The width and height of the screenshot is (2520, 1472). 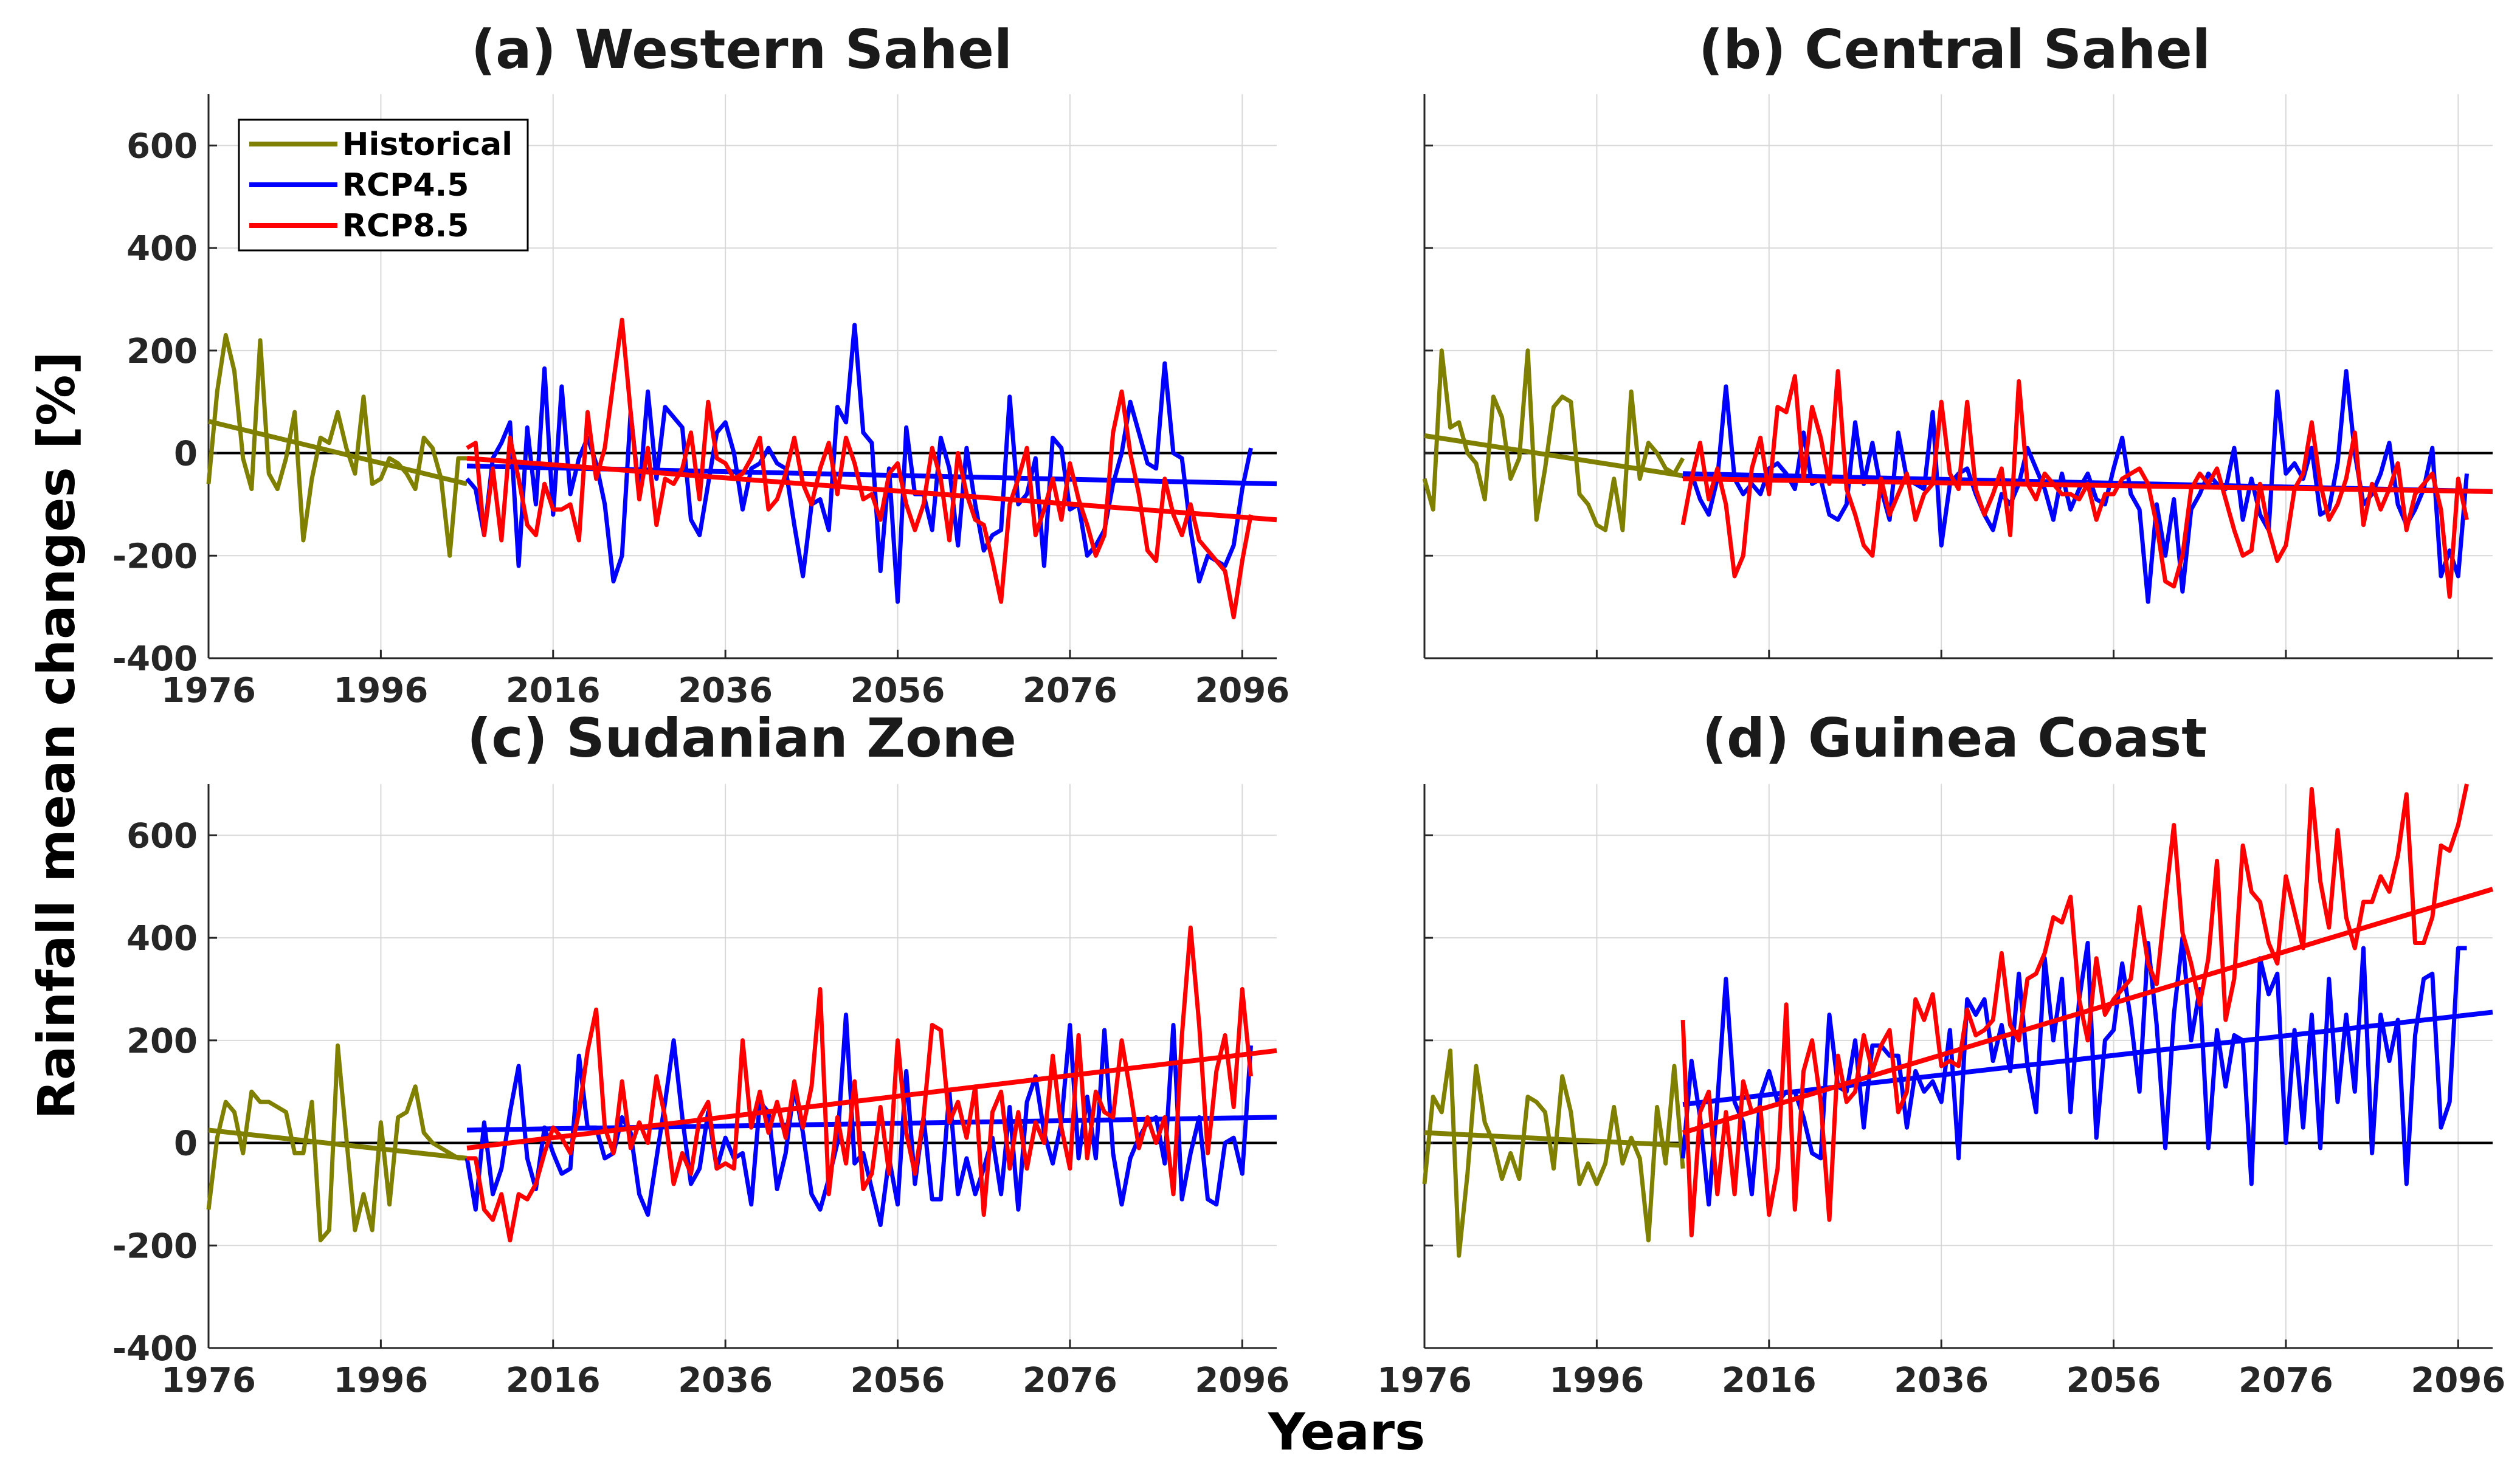 What do you see at coordinates (1346, 1432) in the screenshot?
I see `x-axis-label: Years` at bounding box center [1346, 1432].